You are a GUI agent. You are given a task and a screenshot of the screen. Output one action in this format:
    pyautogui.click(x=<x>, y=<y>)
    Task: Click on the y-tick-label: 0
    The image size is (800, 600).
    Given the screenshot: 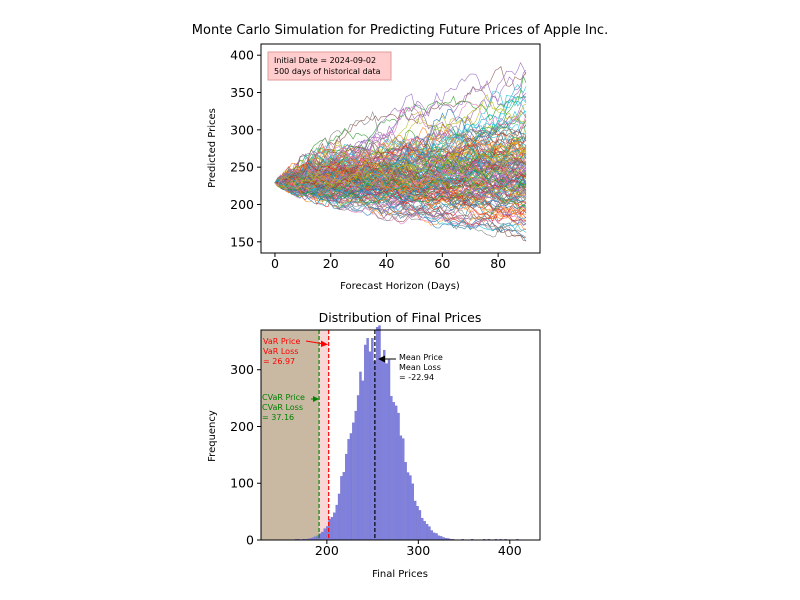 What is the action you would take?
    pyautogui.click(x=250, y=540)
    